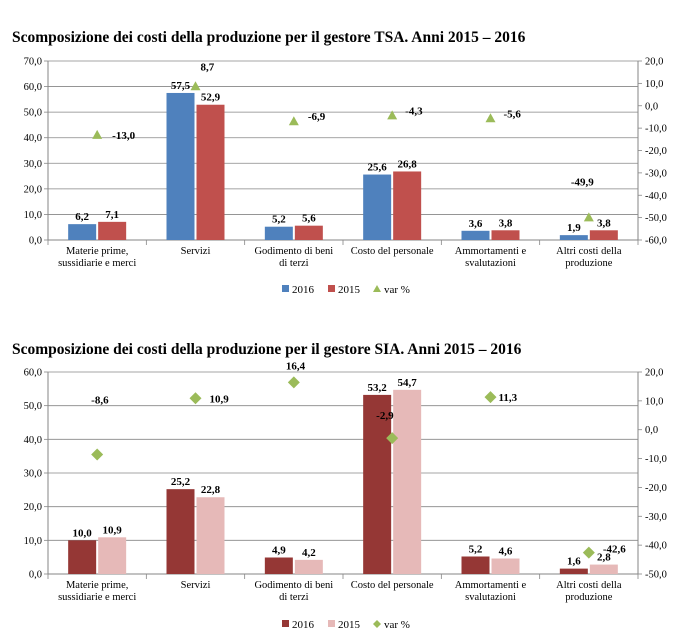 The width and height of the screenshot is (696, 633). Describe the element at coordinates (196, 585) in the screenshot. I see `x-tick-label: Servizi` at that location.